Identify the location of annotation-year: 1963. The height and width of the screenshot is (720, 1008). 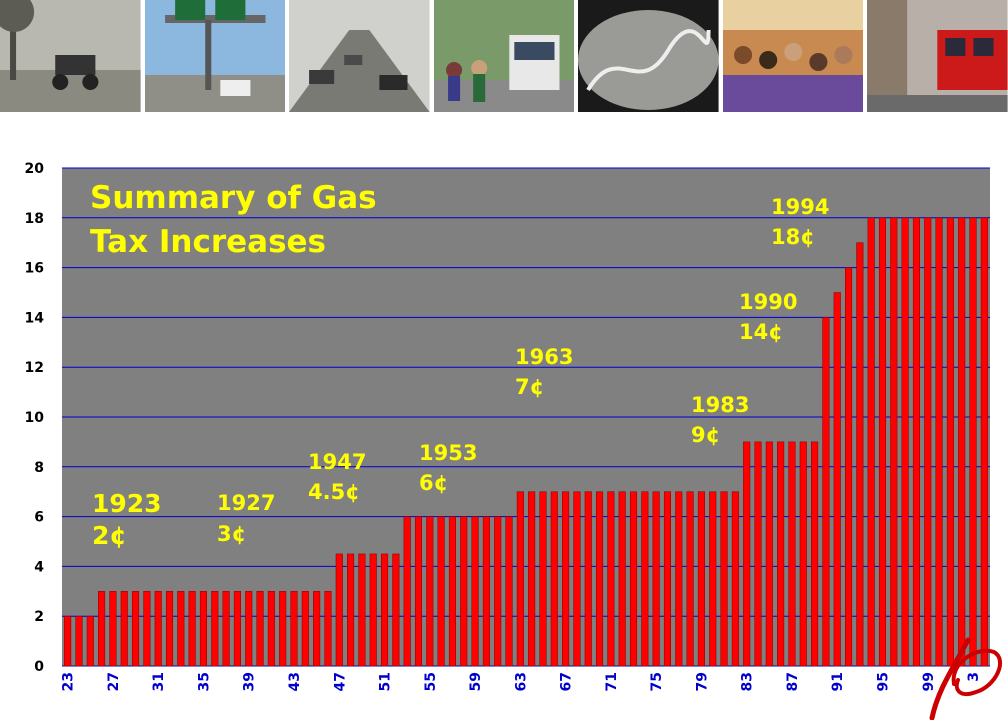
(544, 357).